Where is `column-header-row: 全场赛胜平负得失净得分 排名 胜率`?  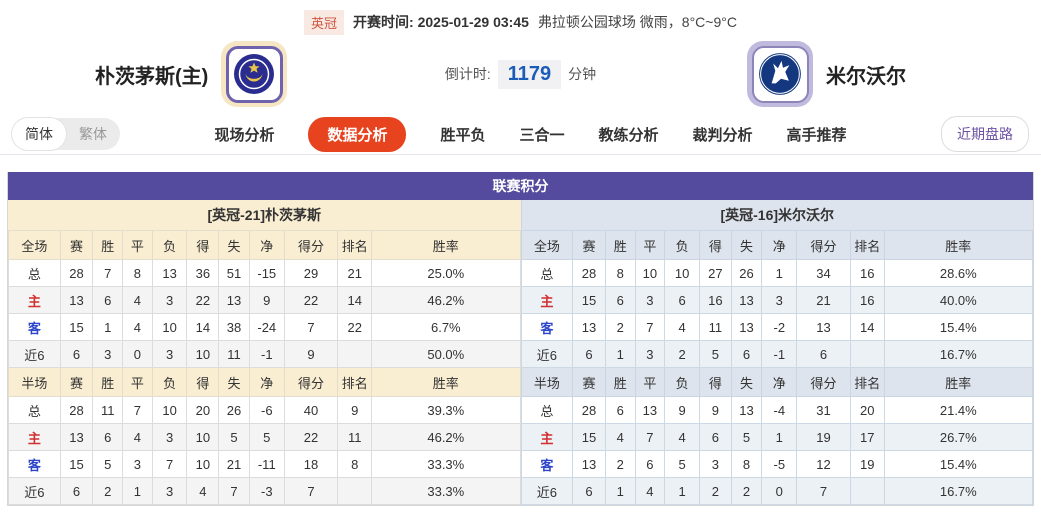 column-header-row: 全场赛胜平负得失净得分 排名 胜率 is located at coordinates (777, 245).